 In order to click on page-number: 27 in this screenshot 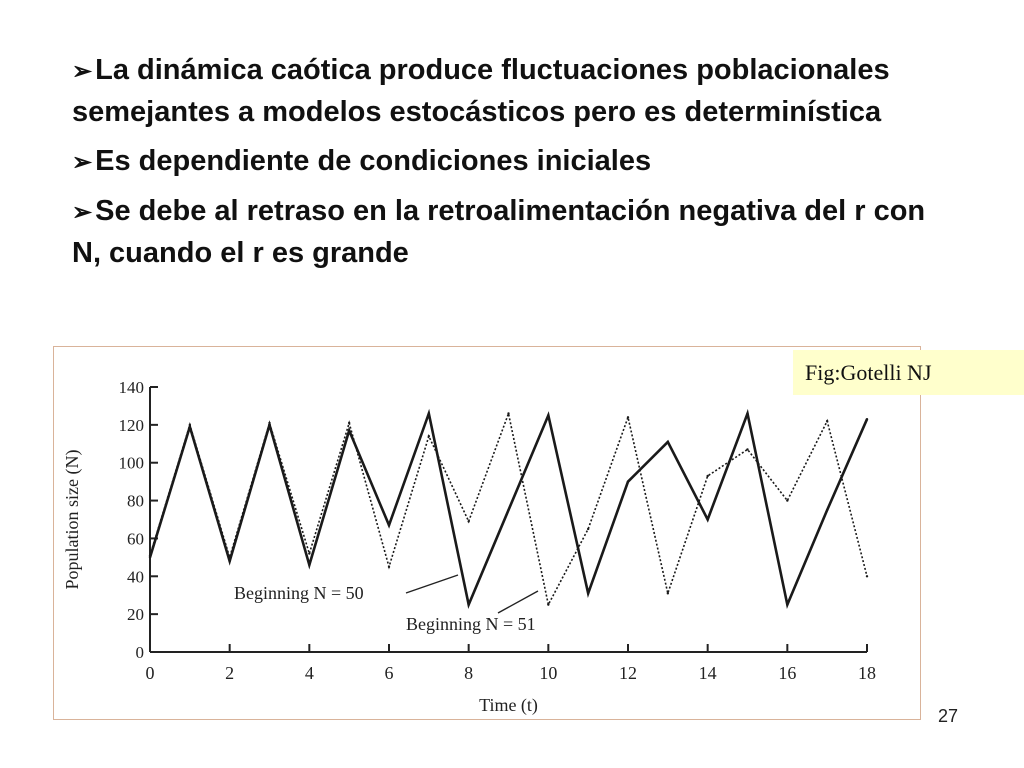, I will do `click(948, 716)`.